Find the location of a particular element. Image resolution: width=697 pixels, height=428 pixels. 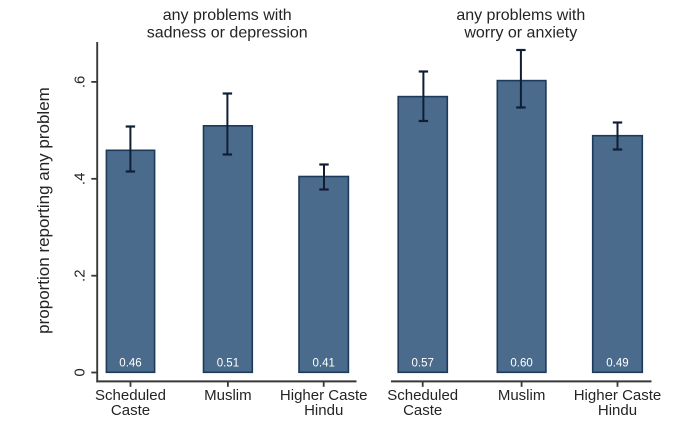

svg-text: 0.60 is located at coordinates (521, 364).